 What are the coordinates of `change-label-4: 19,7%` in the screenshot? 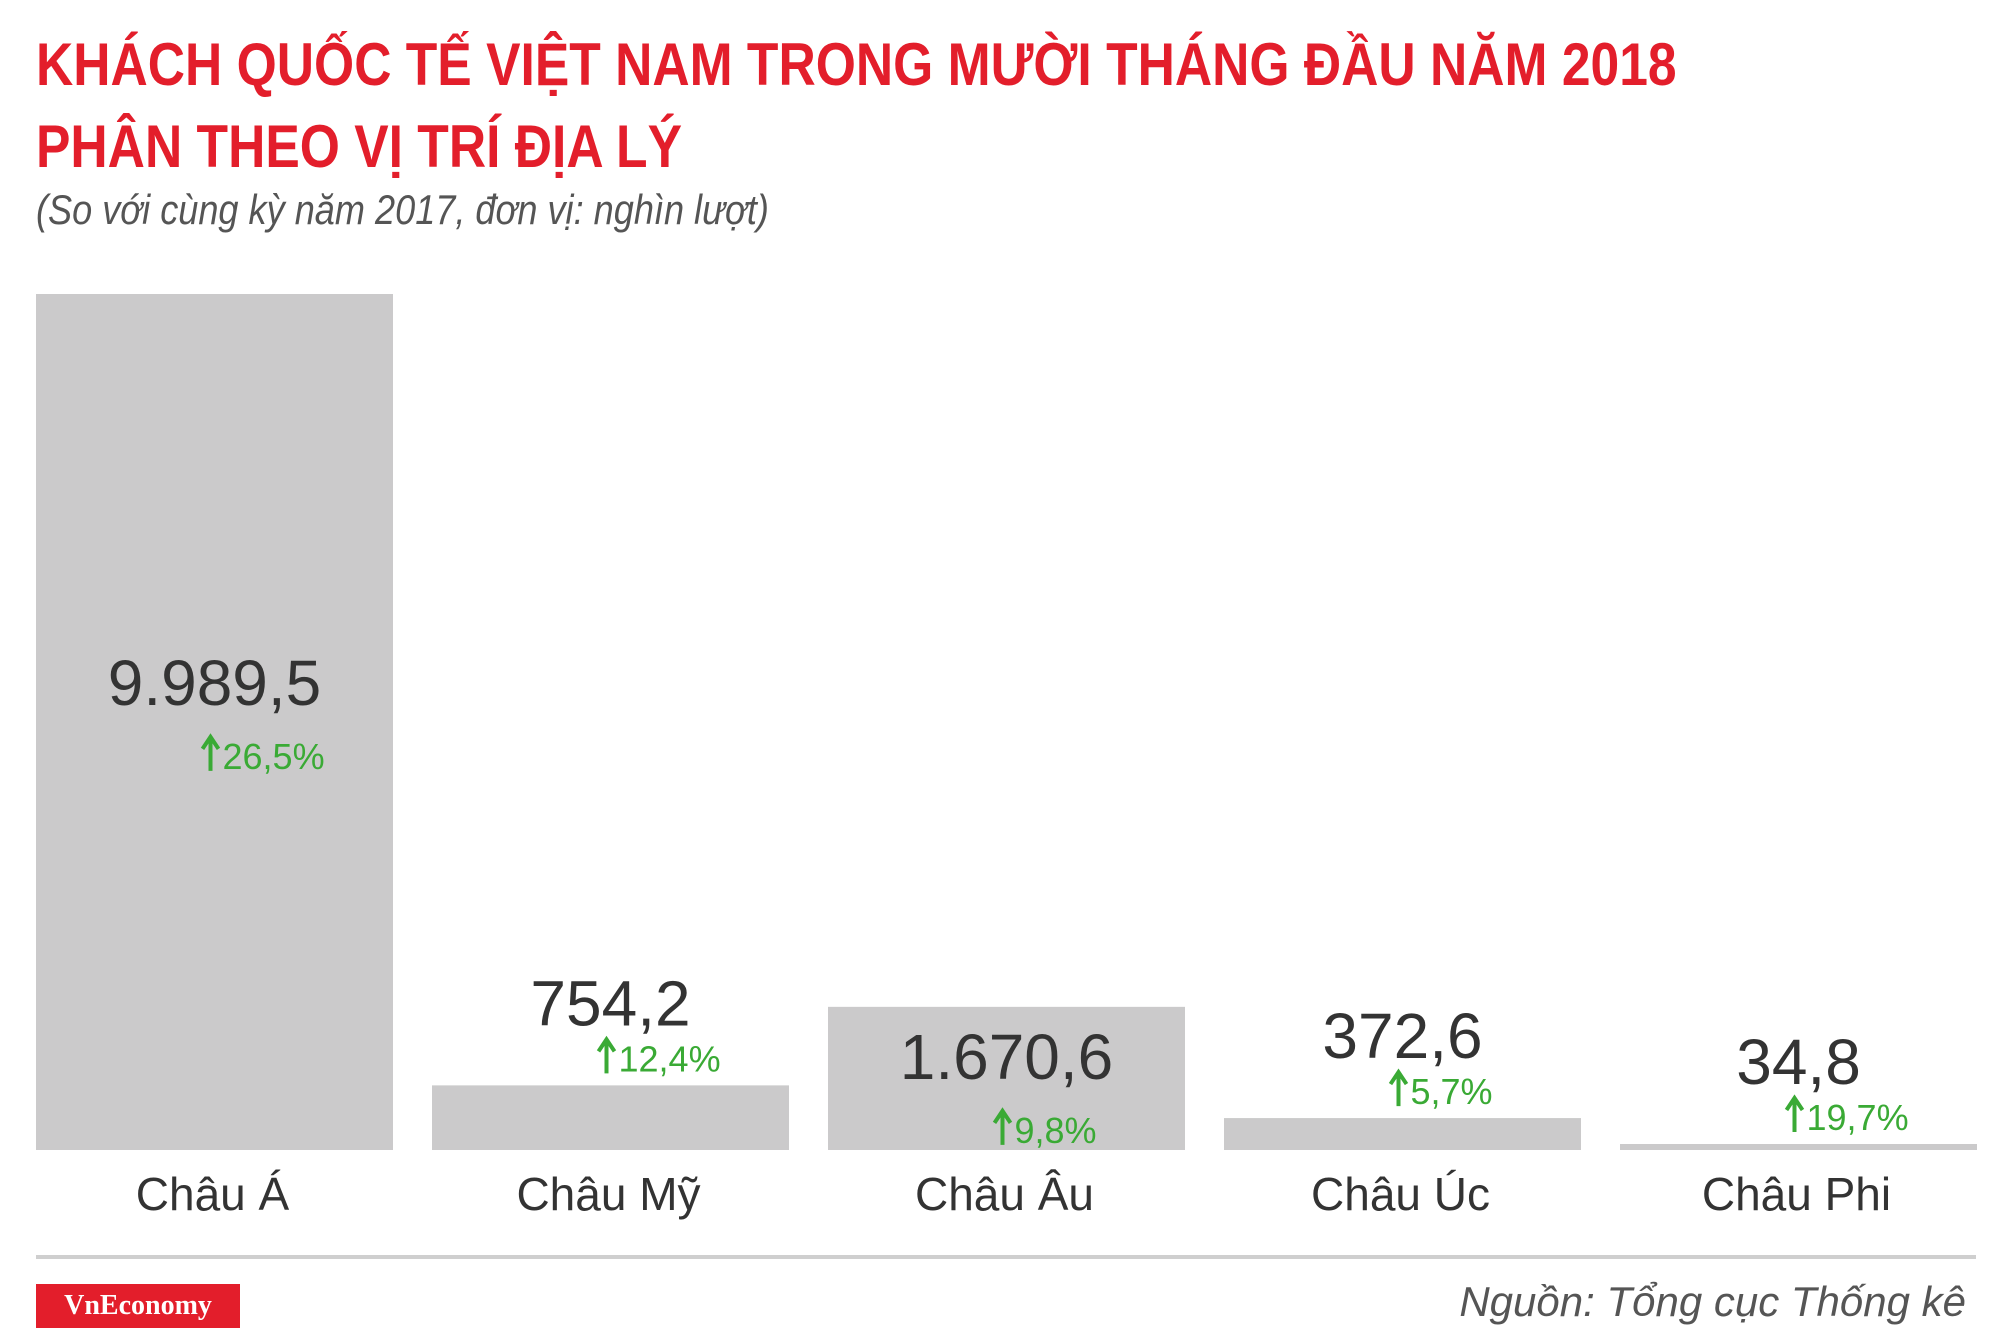 It's located at (1858, 1117).